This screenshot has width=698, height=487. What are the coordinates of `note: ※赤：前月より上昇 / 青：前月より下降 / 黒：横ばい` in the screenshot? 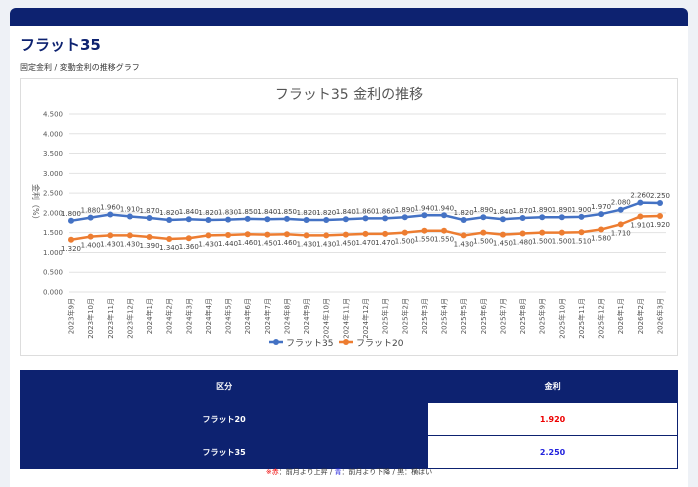 It's located at (349, 472).